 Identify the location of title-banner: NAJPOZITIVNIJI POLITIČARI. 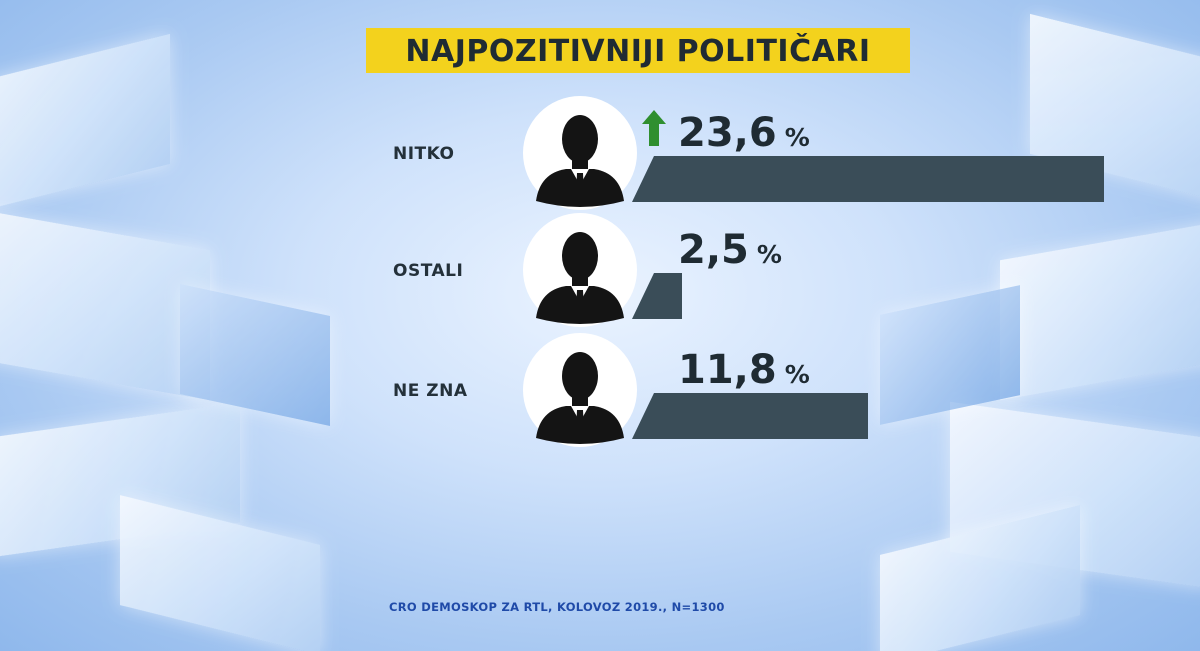
(638, 50).